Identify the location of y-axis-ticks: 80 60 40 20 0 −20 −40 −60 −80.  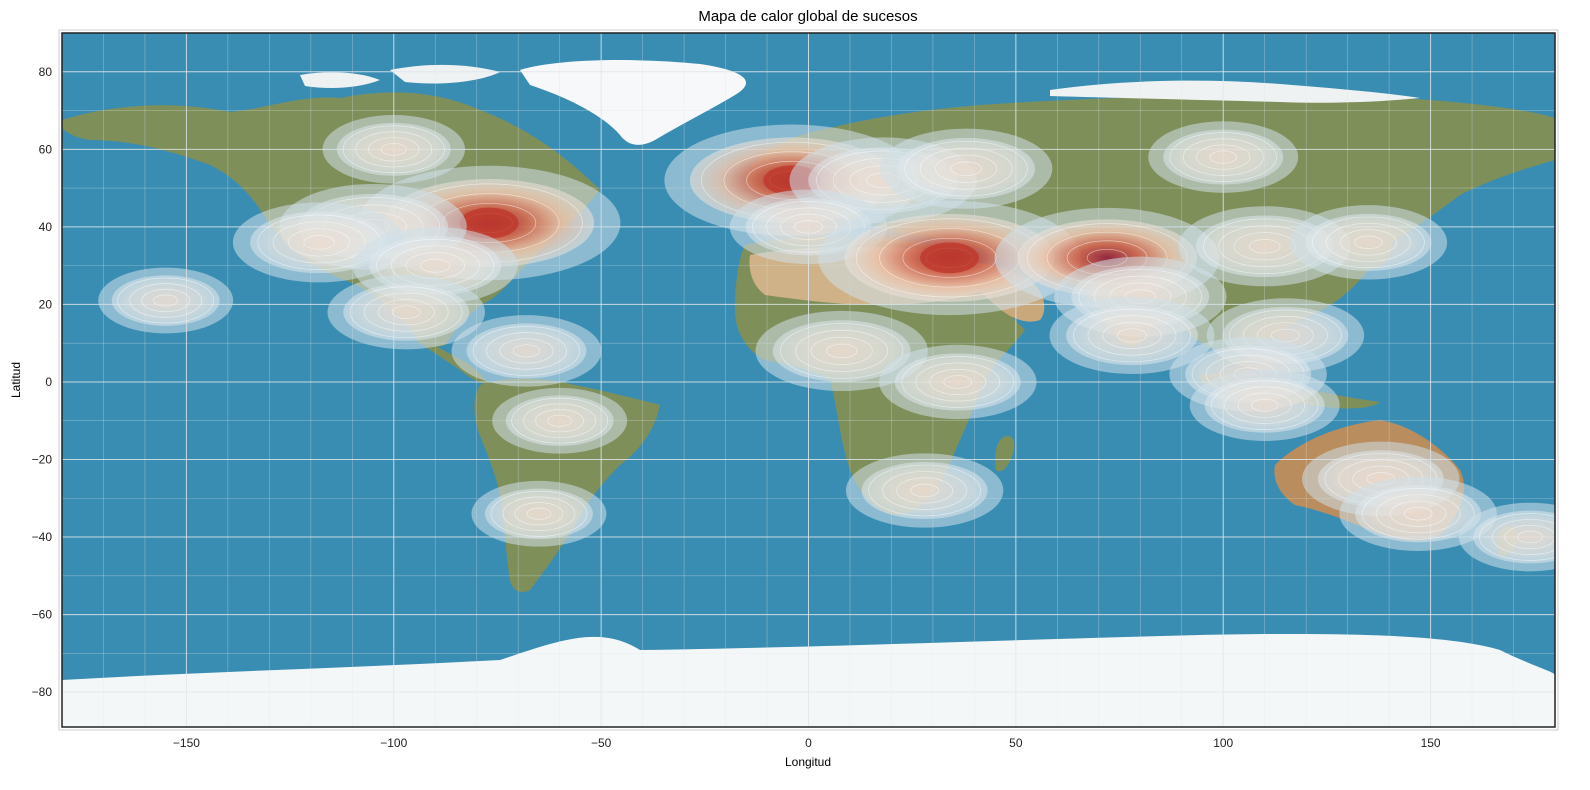
(42, 382).